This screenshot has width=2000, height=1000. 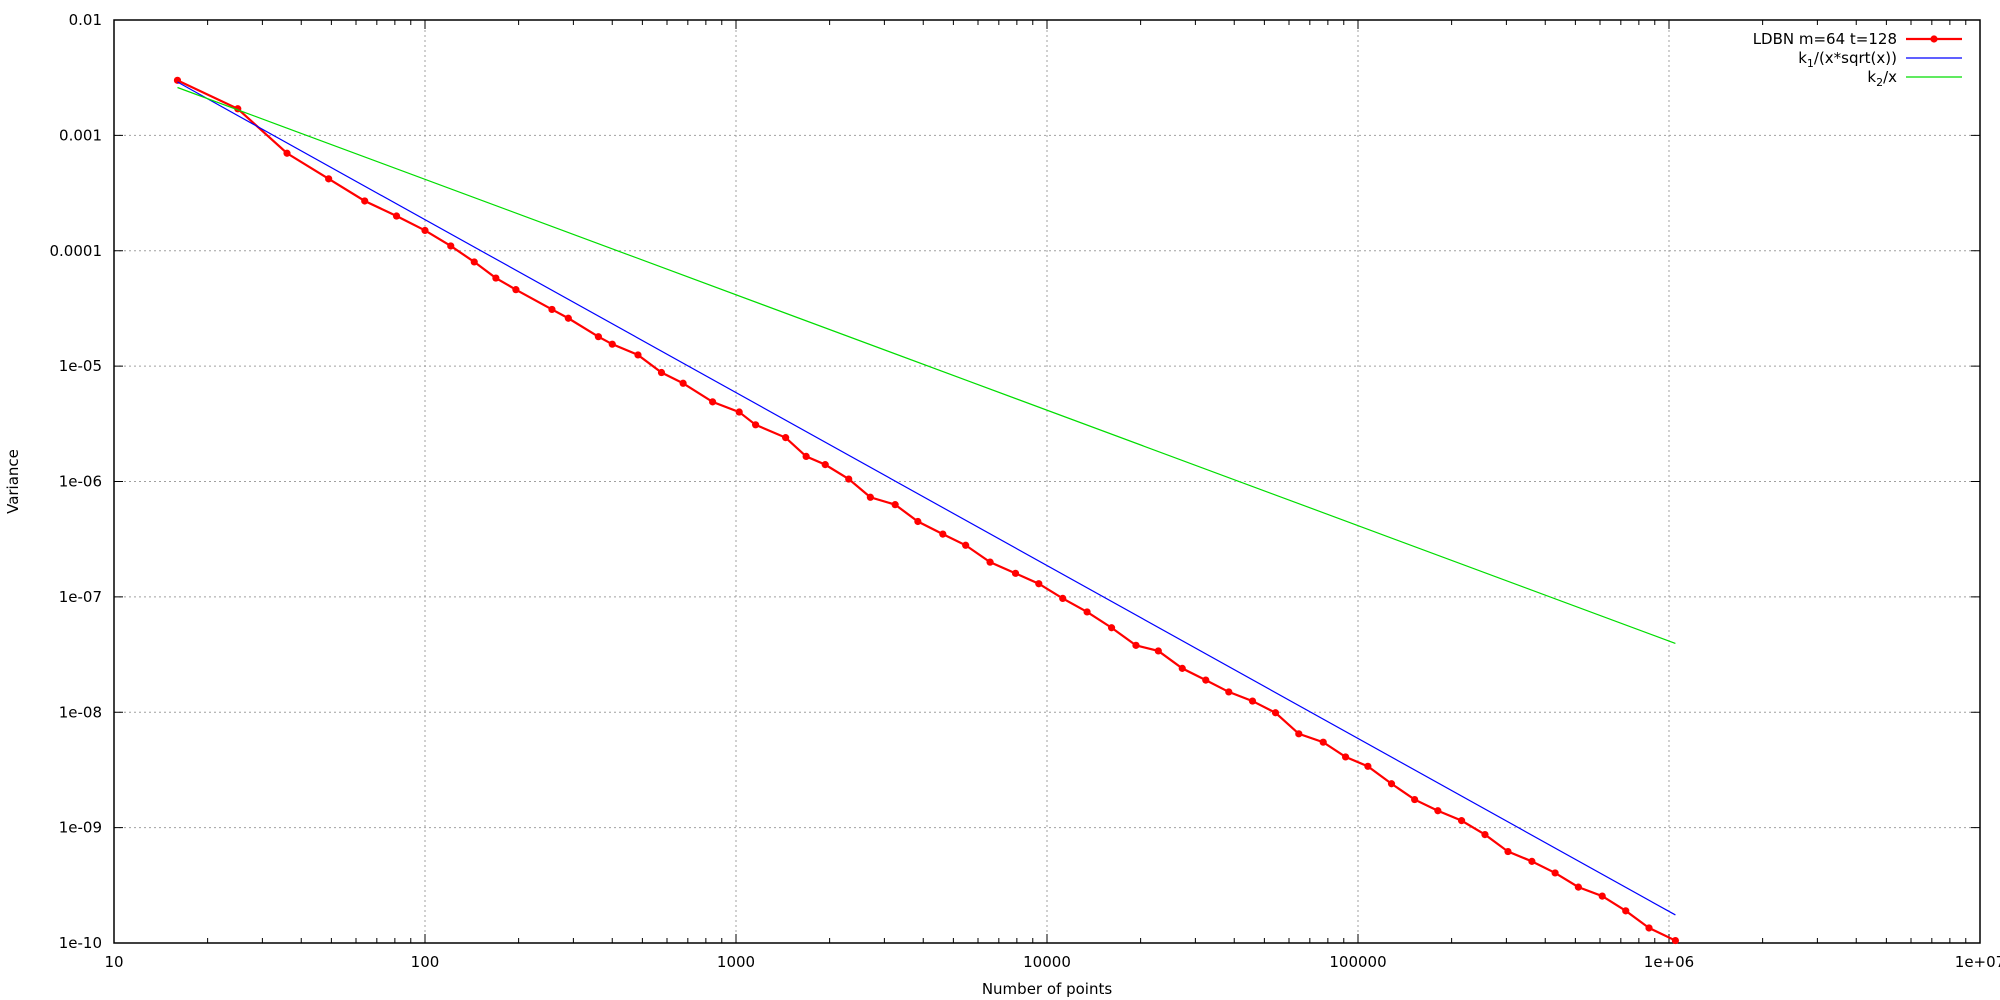 What do you see at coordinates (1825, 39) in the screenshot?
I see `legend-label: LDBN m=64 t=128` at bounding box center [1825, 39].